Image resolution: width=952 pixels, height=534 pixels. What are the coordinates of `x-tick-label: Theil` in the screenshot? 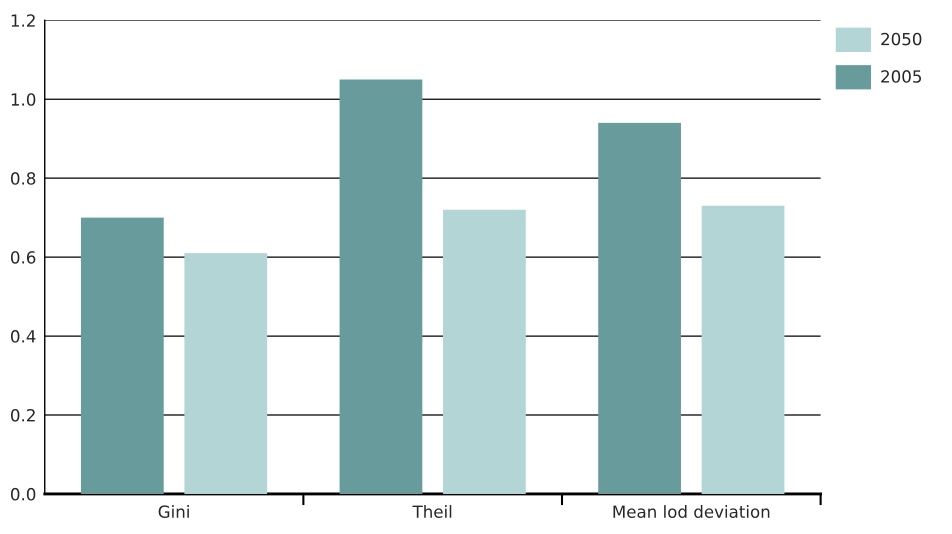 It's located at (432, 511).